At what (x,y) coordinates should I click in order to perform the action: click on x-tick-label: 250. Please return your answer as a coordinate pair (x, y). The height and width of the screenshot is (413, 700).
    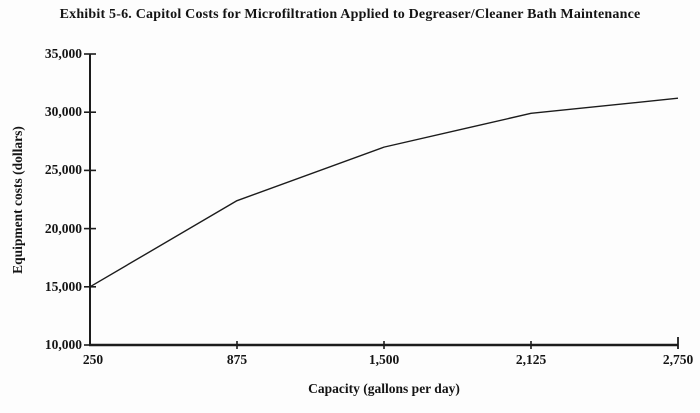
    Looking at the image, I should click on (93, 359).